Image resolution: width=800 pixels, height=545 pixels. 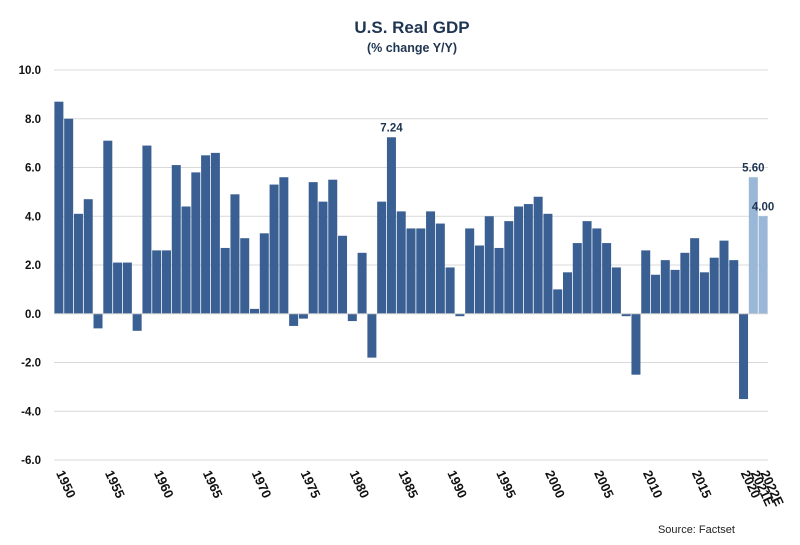 What do you see at coordinates (33, 315) in the screenshot?
I see `y-tick-label: 0.0` at bounding box center [33, 315].